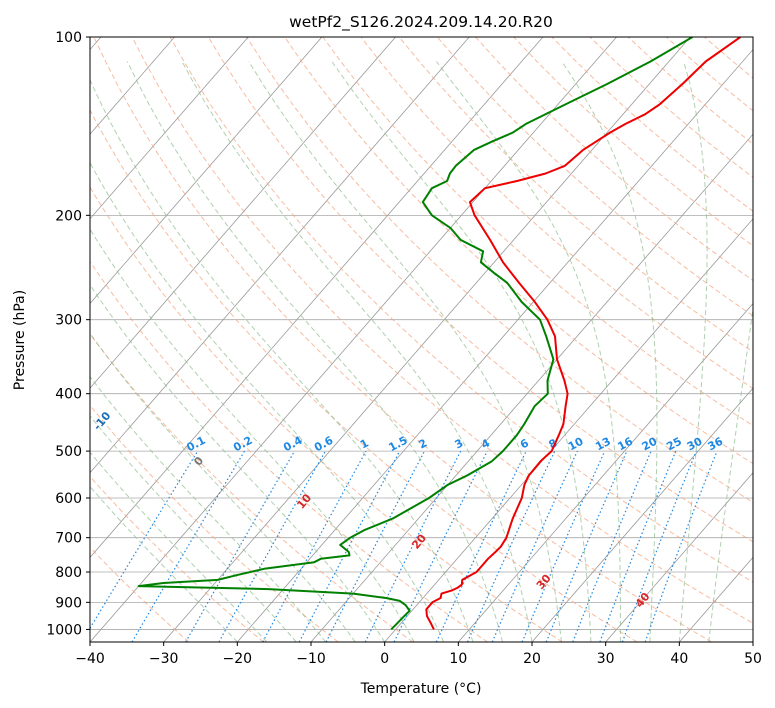 This screenshot has height=708, width=775. What do you see at coordinates (458, 659) in the screenshot?
I see `x-tick-label: 10` at bounding box center [458, 659].